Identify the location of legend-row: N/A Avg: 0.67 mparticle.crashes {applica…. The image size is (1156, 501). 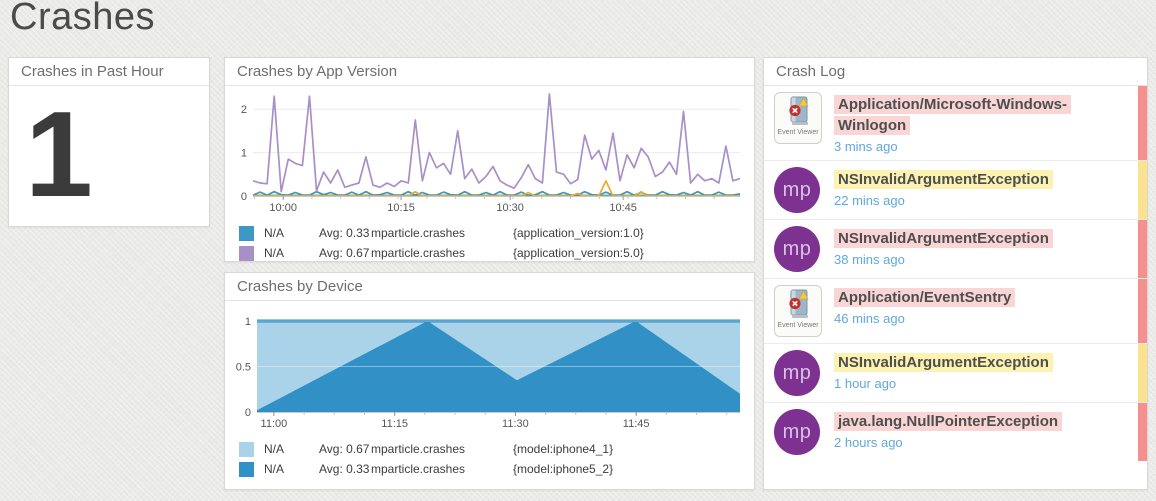
(489, 253).